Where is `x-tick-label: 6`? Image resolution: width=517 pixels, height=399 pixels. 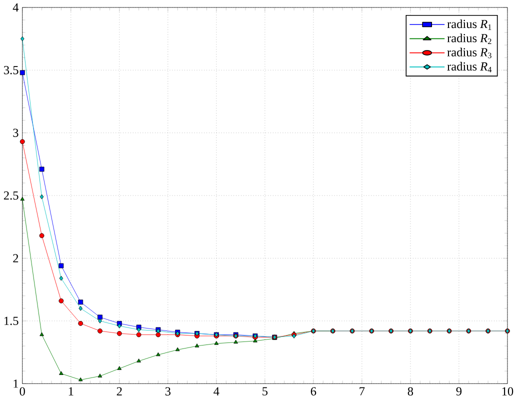 x-tick-label: 6 is located at coordinates (313, 391).